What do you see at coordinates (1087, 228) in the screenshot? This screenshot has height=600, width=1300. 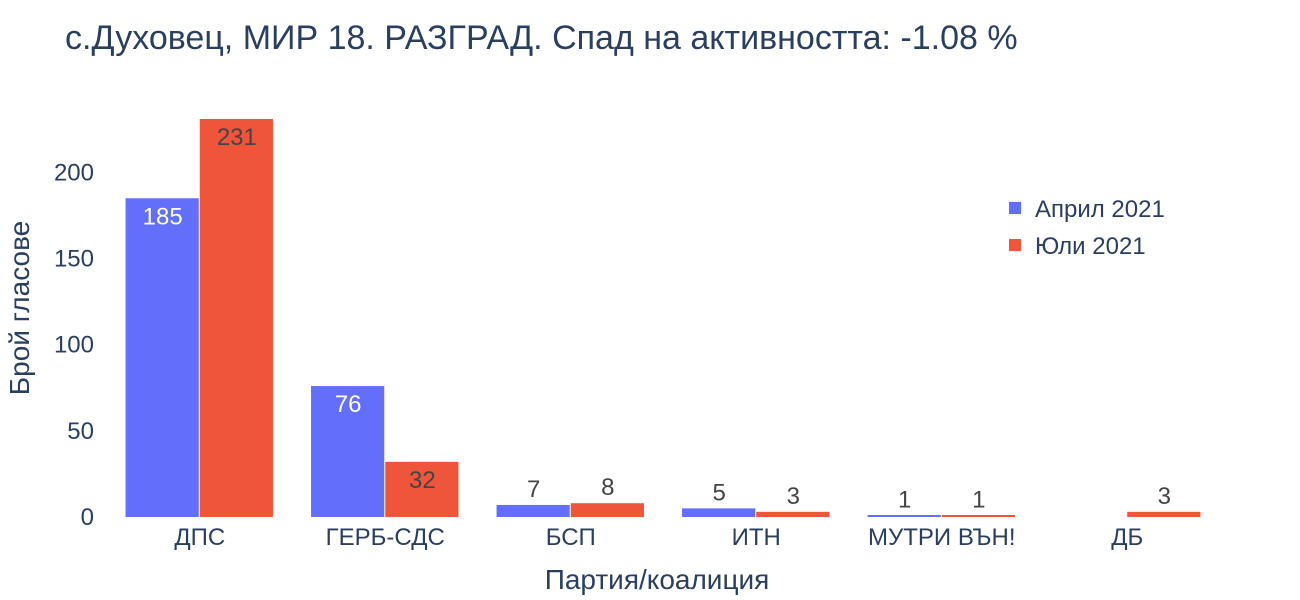 I see `legend: Април 2021 Юли 2021` at bounding box center [1087, 228].